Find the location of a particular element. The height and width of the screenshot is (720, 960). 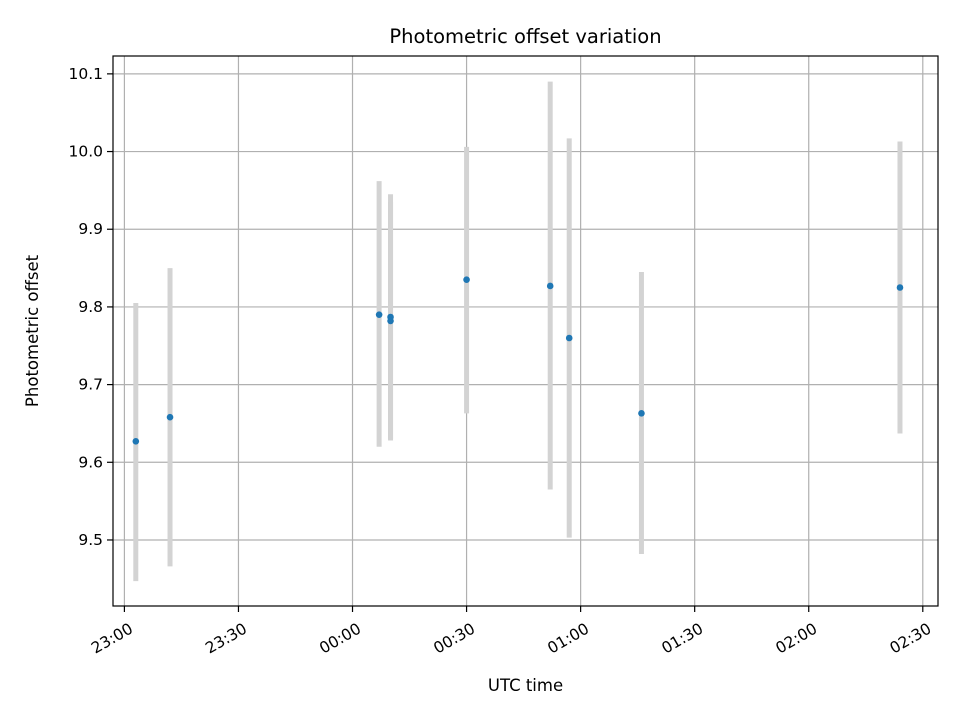

y-axis-label: Photometric offset is located at coordinates (32, 330).